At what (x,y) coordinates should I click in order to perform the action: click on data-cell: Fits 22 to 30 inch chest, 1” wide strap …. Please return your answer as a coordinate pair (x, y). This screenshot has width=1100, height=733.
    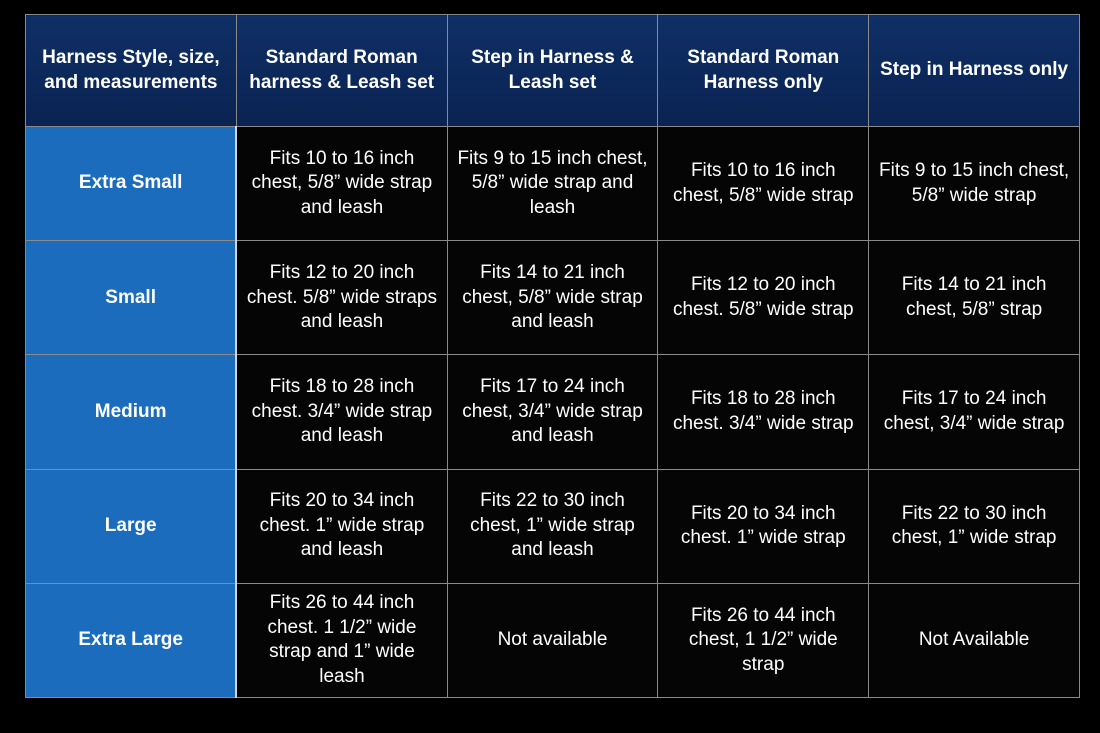
    Looking at the image, I should click on (552, 526).